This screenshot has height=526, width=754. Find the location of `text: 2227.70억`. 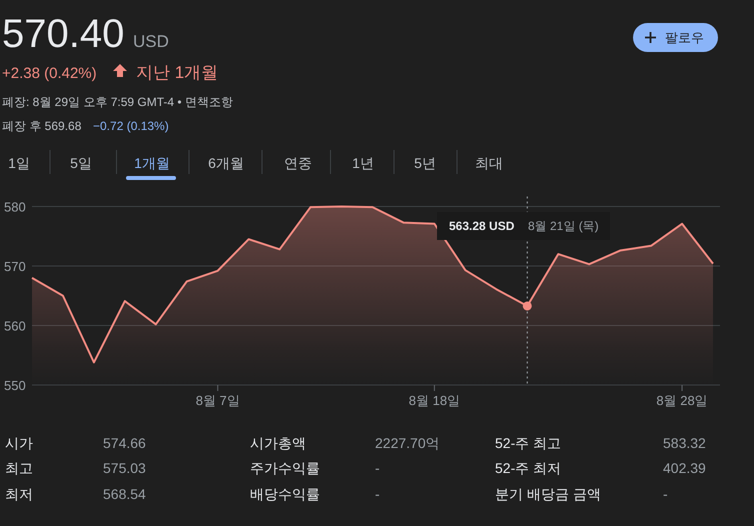

text: 2227.70억 is located at coordinates (407, 443).